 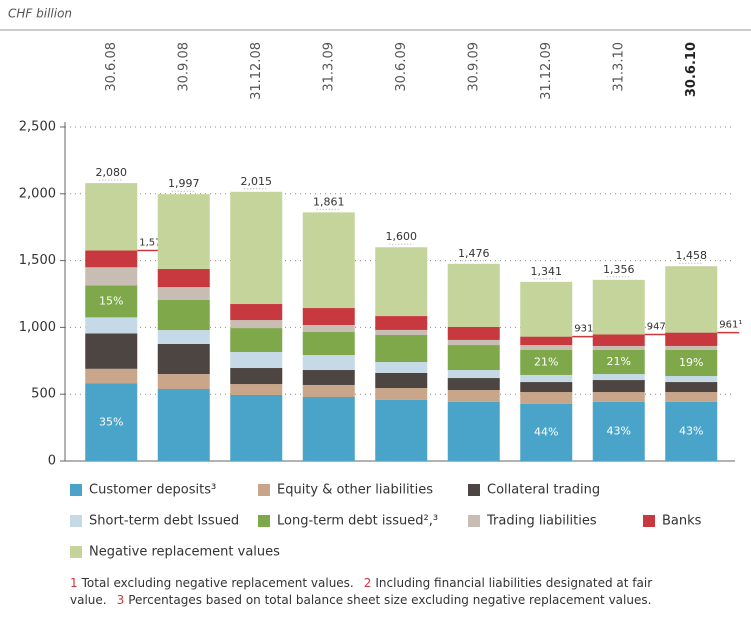 What do you see at coordinates (37, 327) in the screenshot?
I see `y-tick-label: 1,000` at bounding box center [37, 327].